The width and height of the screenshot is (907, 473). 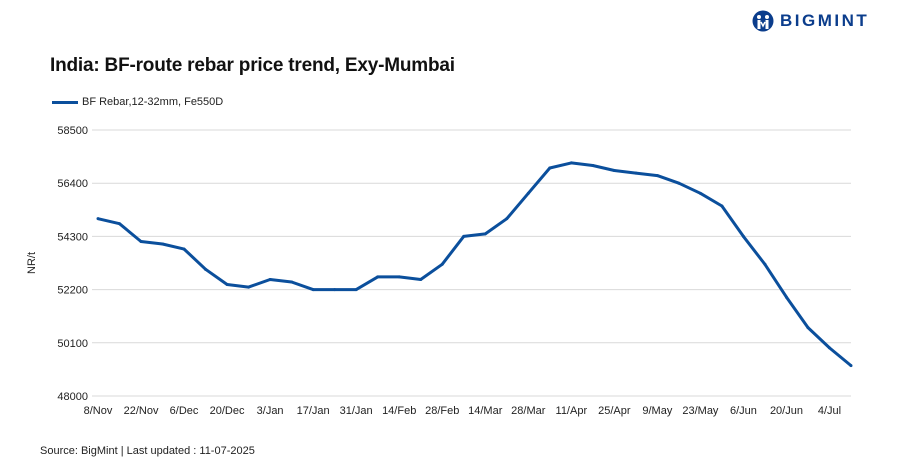 What do you see at coordinates (153, 102) in the screenshot?
I see `legend-label: BF Rebar,12-32mm, Fe550D` at bounding box center [153, 102].